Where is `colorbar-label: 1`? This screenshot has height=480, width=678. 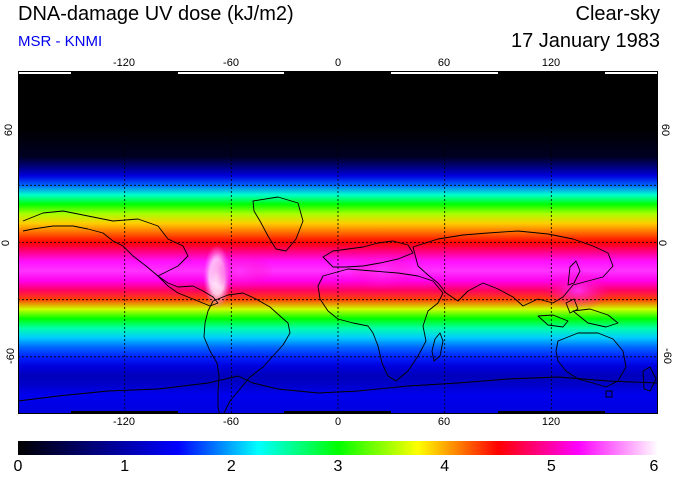
colorbar-label: 1 is located at coordinates (125, 466).